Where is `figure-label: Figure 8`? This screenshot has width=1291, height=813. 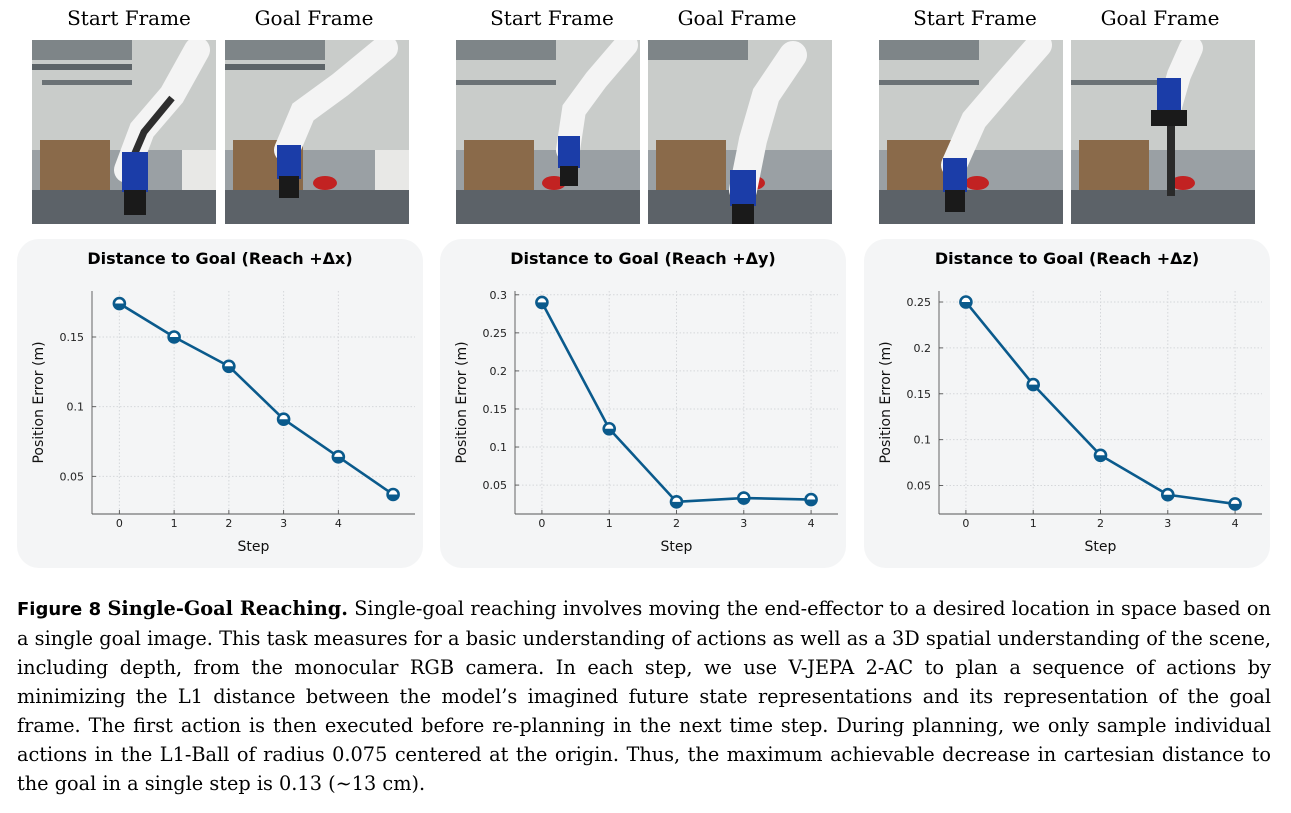 figure-label: Figure 8 is located at coordinates (59, 609).